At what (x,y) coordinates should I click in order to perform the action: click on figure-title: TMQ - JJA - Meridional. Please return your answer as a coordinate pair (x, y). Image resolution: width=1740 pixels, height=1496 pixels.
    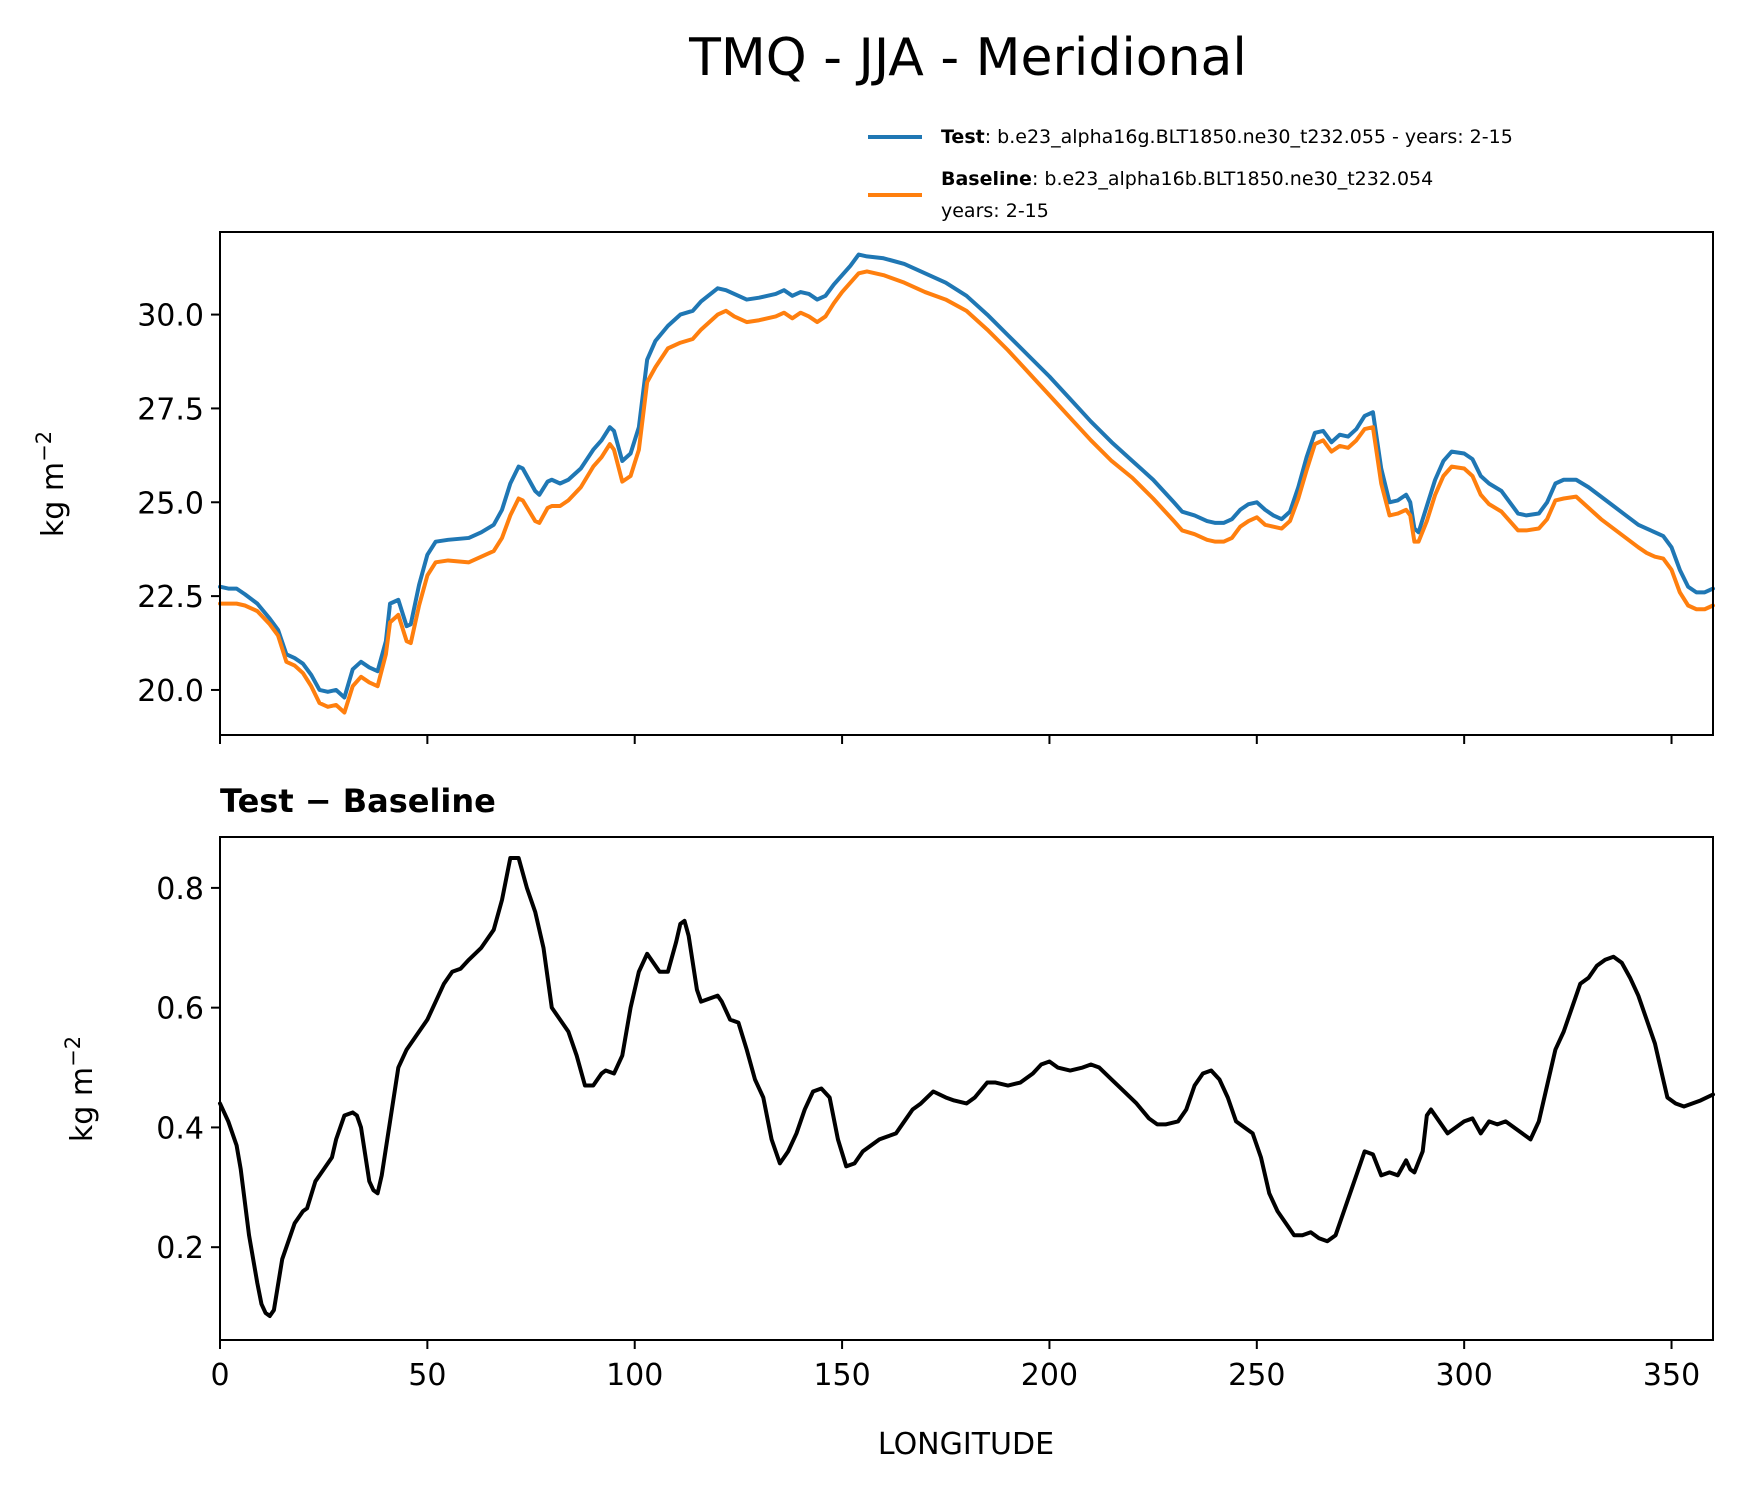
    Looking at the image, I should click on (967, 58).